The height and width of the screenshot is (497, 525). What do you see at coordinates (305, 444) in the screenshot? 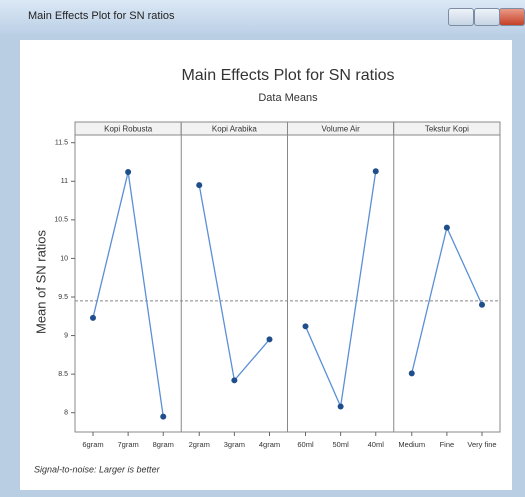
I see `x-tick-label: 60ml` at bounding box center [305, 444].